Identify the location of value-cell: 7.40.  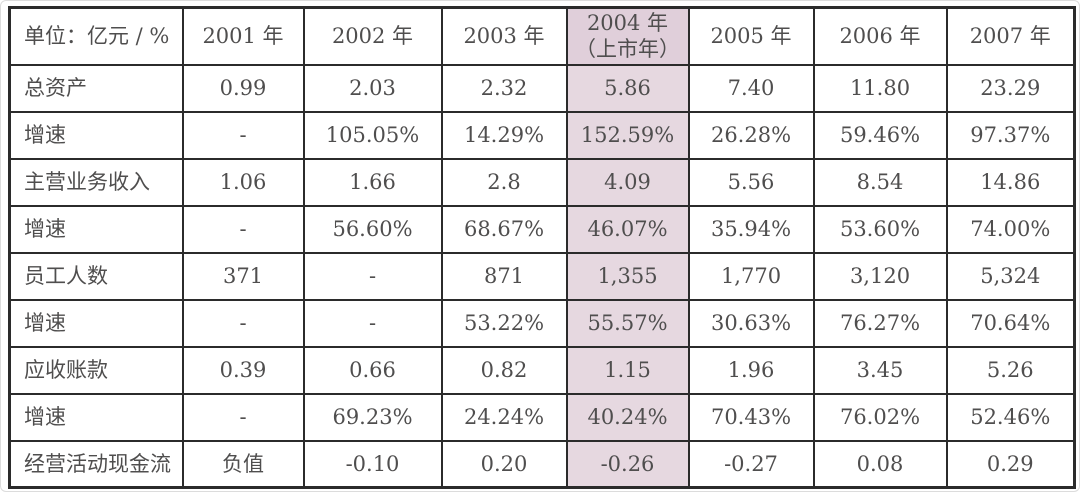
(751, 88).